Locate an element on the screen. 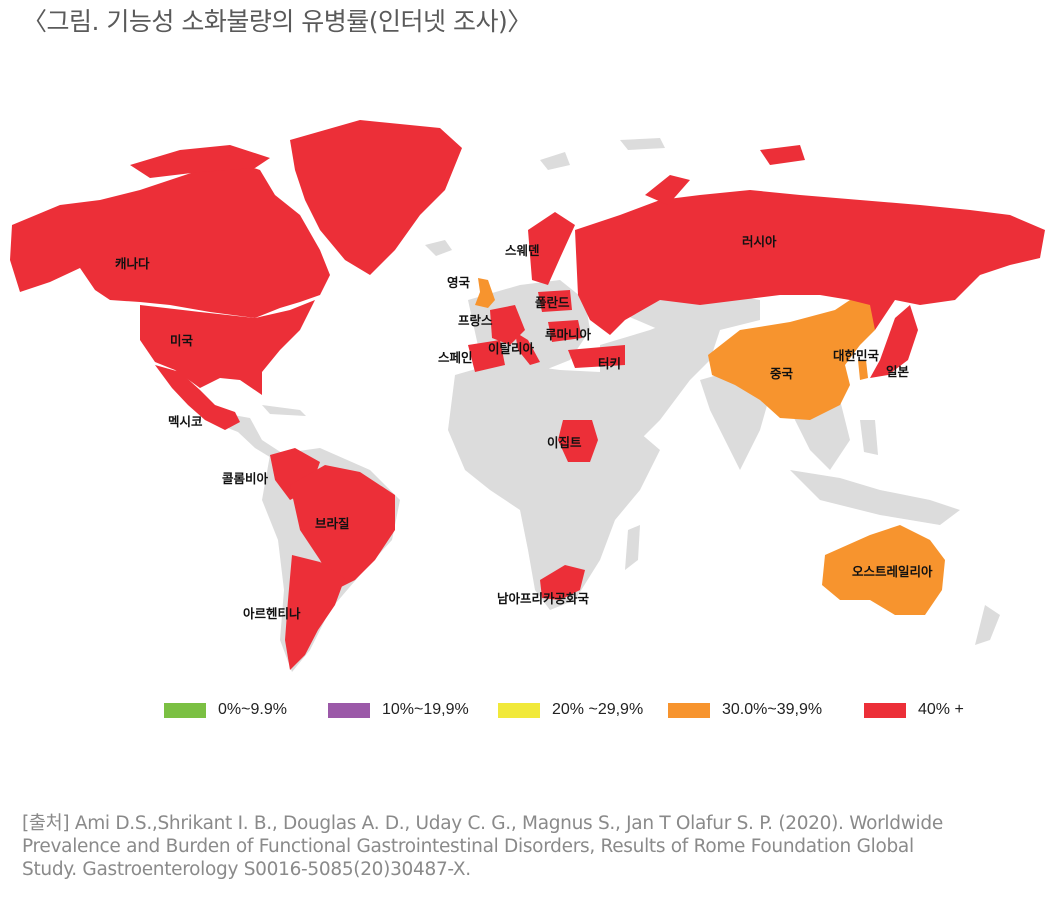 The height and width of the screenshot is (906, 1053). region-japan is located at coordinates (894, 341).